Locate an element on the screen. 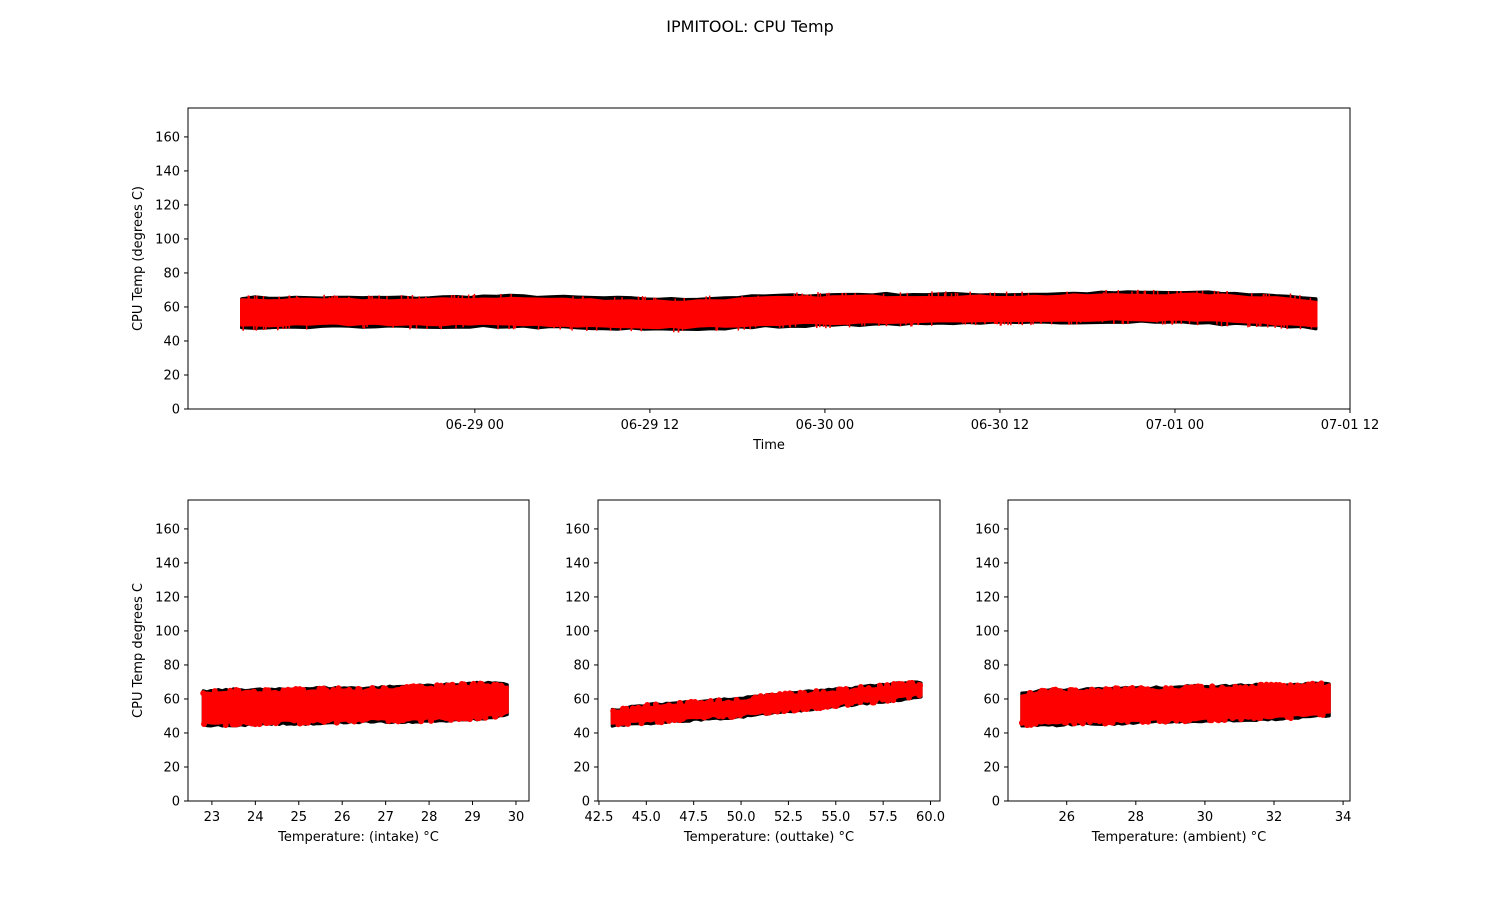 Image resolution: width=1500 pixels, height=900 pixels. y-tick-label: 100 is located at coordinates (167, 631).